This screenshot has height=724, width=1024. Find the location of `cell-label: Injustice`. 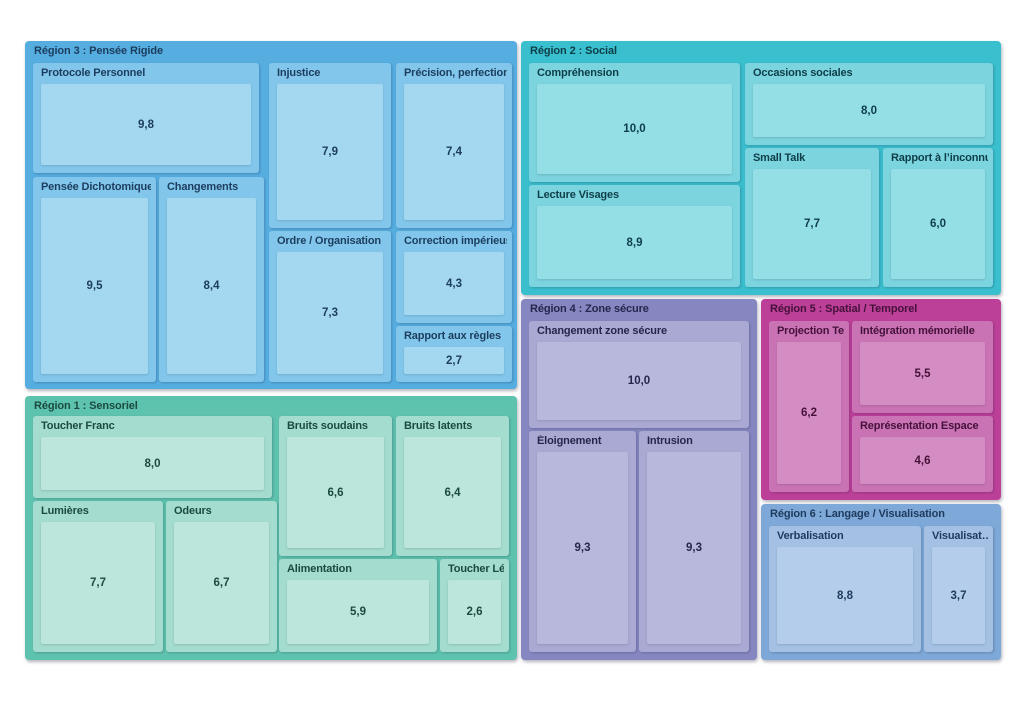

cell-label: Injustice is located at coordinates (299, 73).